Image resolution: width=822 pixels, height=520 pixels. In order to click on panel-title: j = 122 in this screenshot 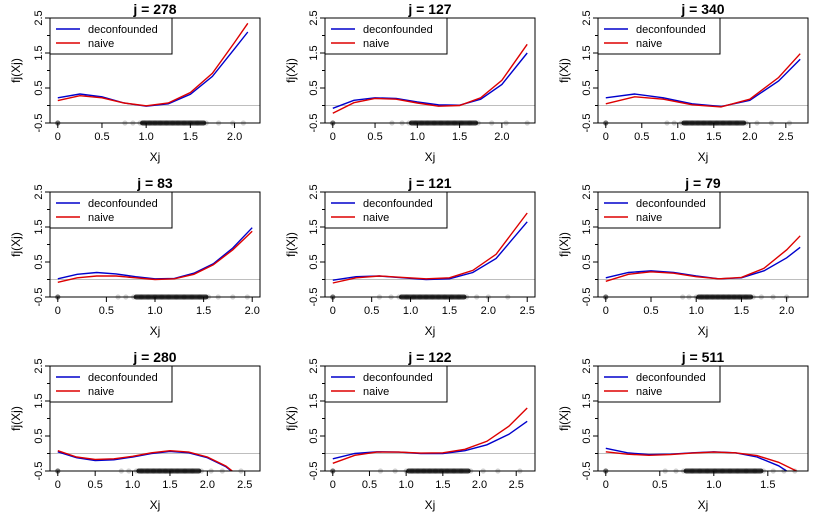, I will do `click(429, 357)`.